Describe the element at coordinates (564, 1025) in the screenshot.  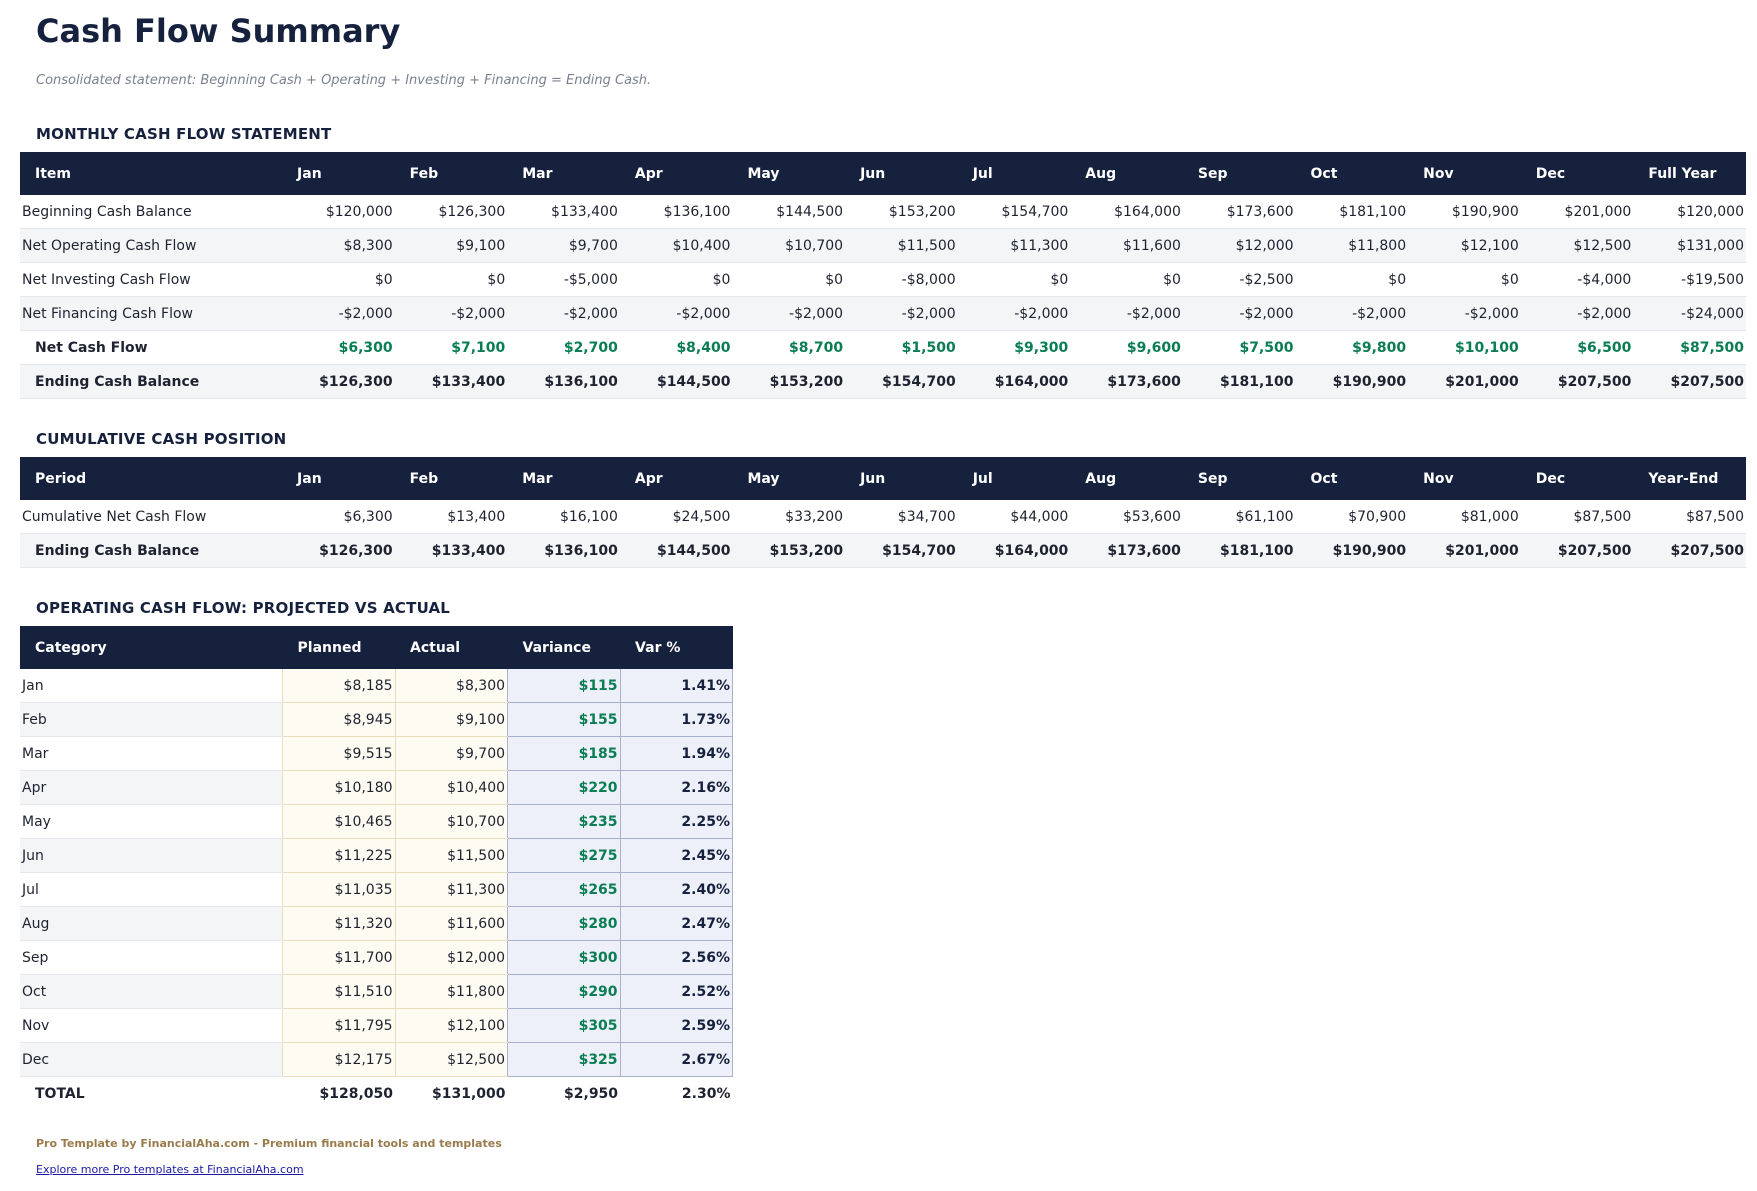
I see `cell-value: $305` at that location.